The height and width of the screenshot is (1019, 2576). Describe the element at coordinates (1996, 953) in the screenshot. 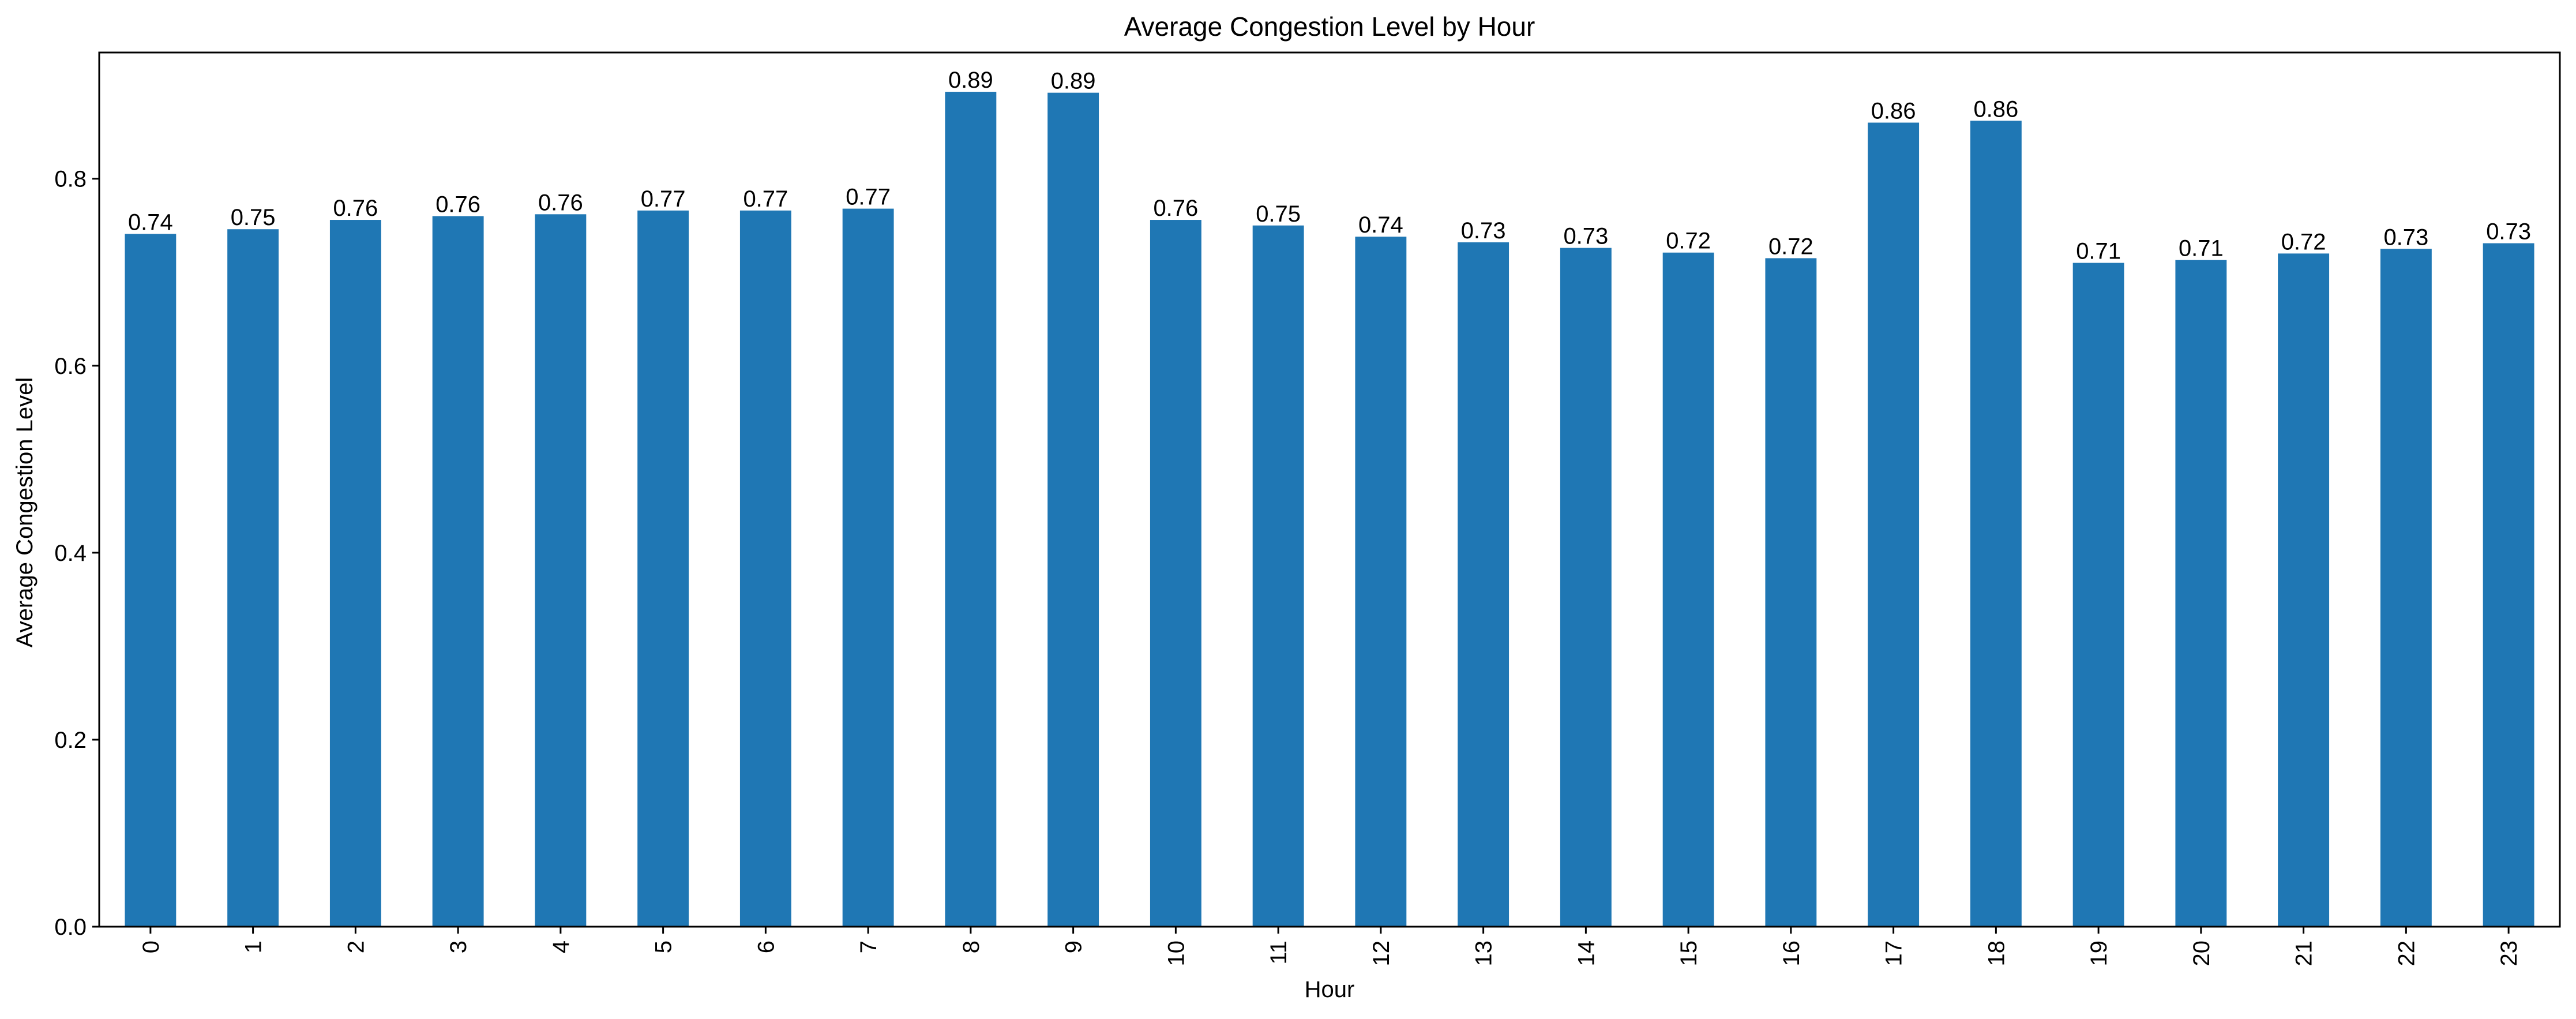

I see `x-tick-label-18: 18` at that location.